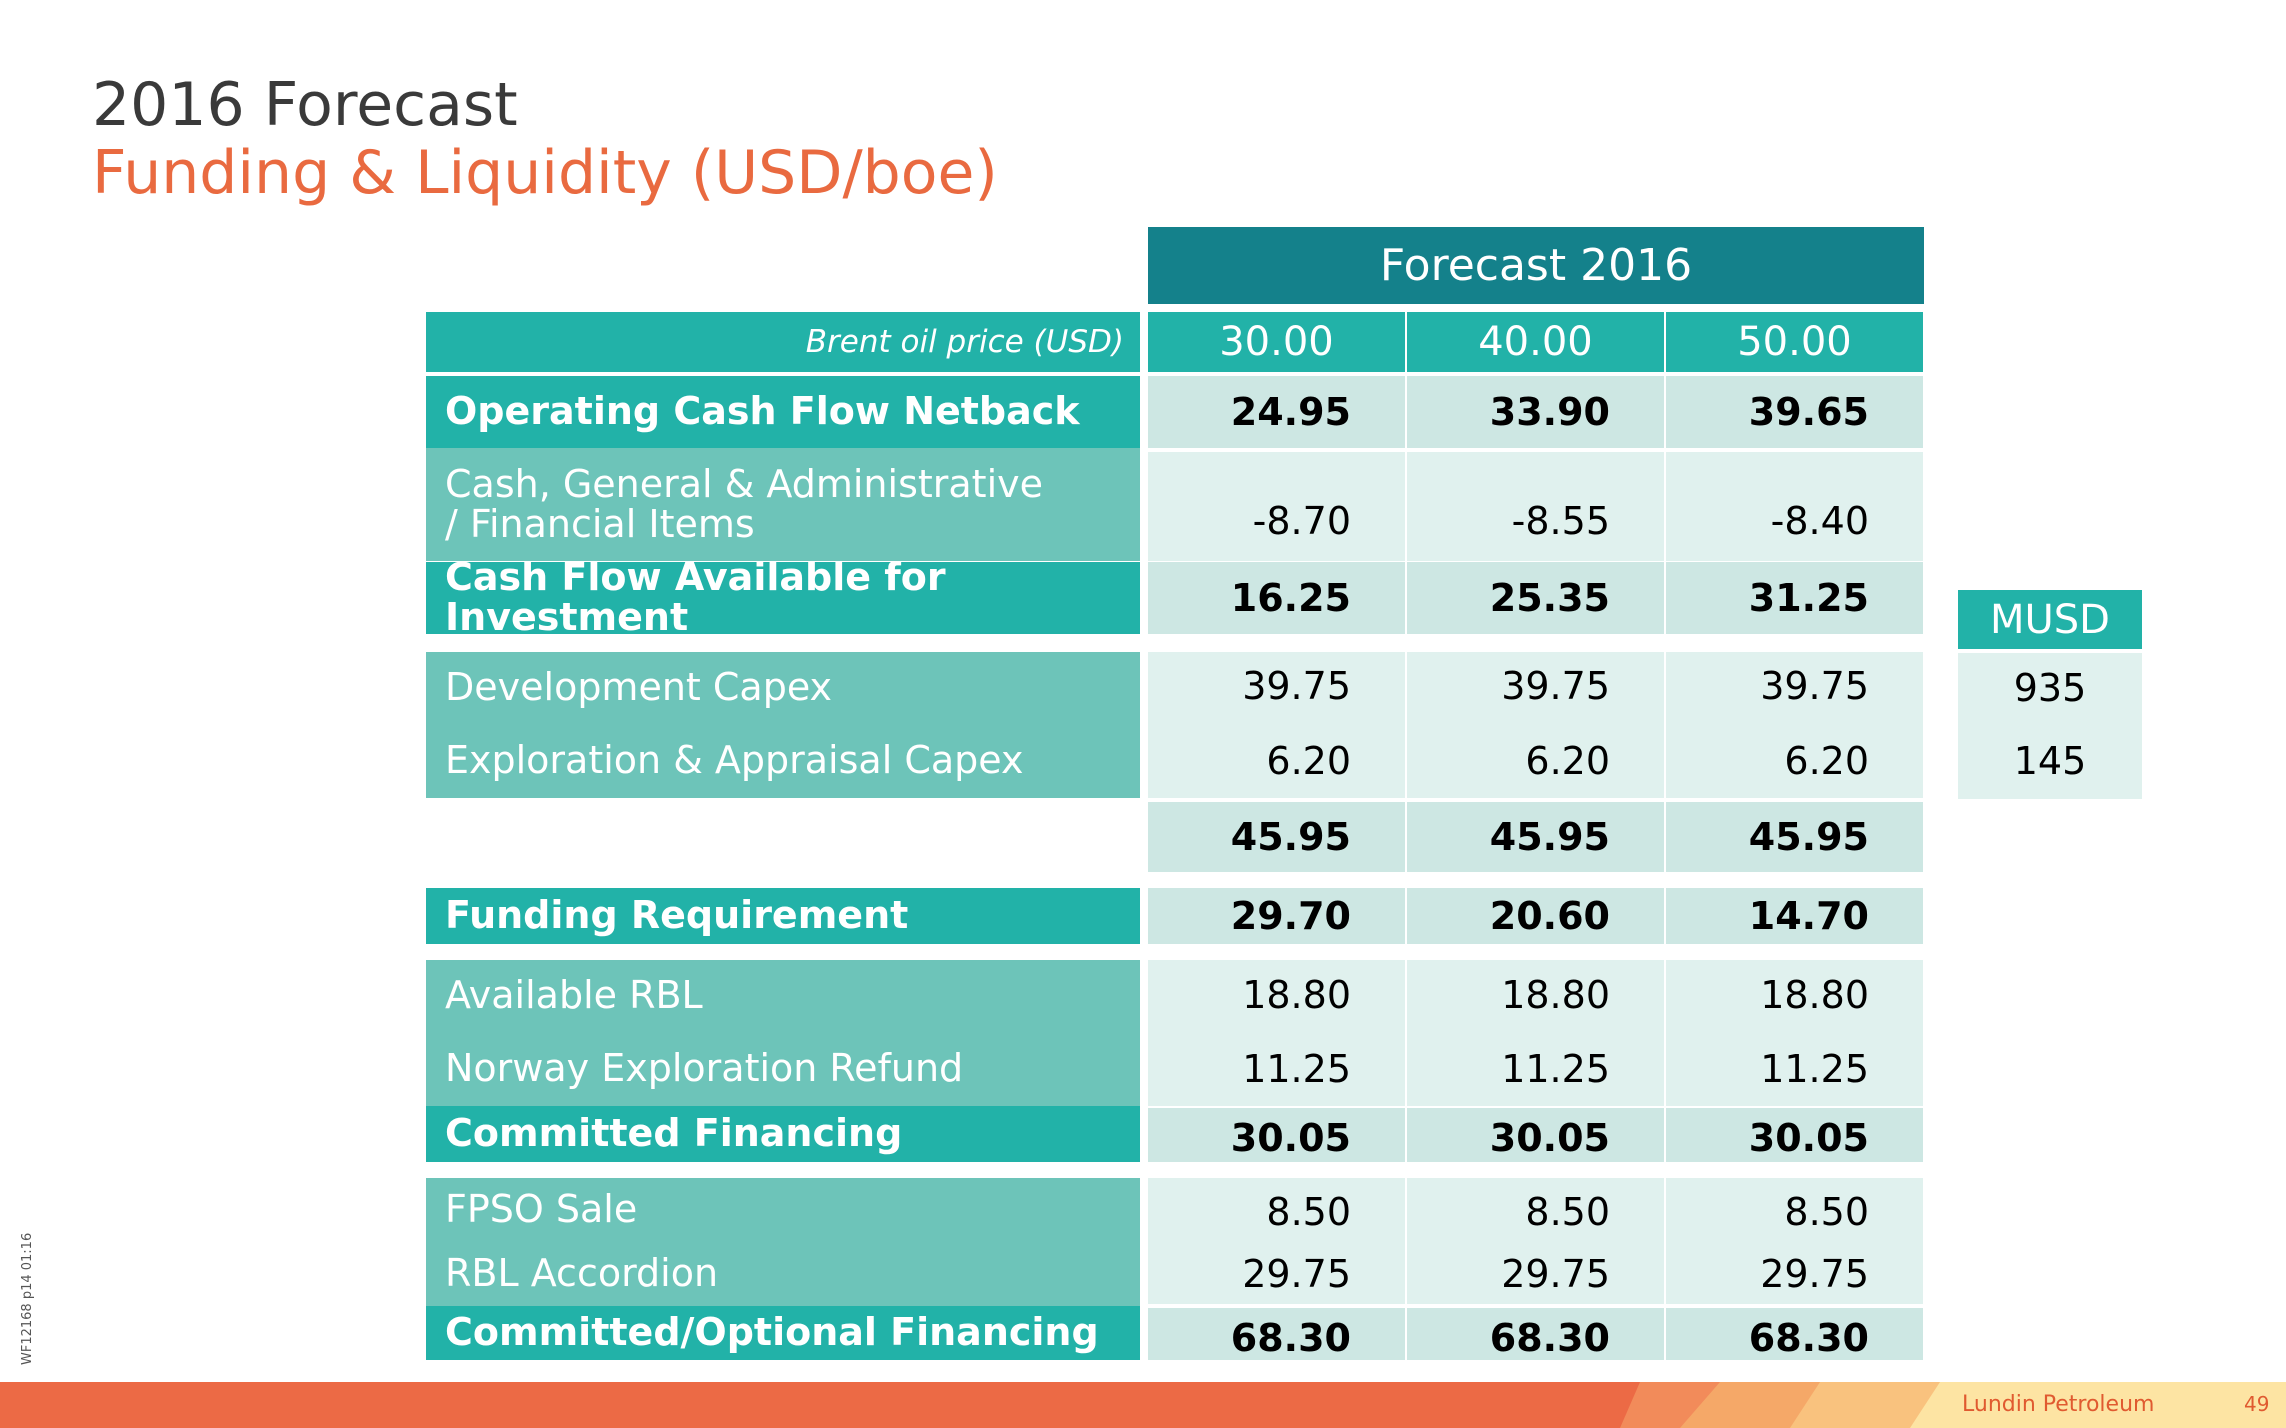 The image size is (2286, 1428). What do you see at coordinates (783, 1274) in the screenshot?
I see `row-label-rbl-accordion: RBL Accordion` at bounding box center [783, 1274].